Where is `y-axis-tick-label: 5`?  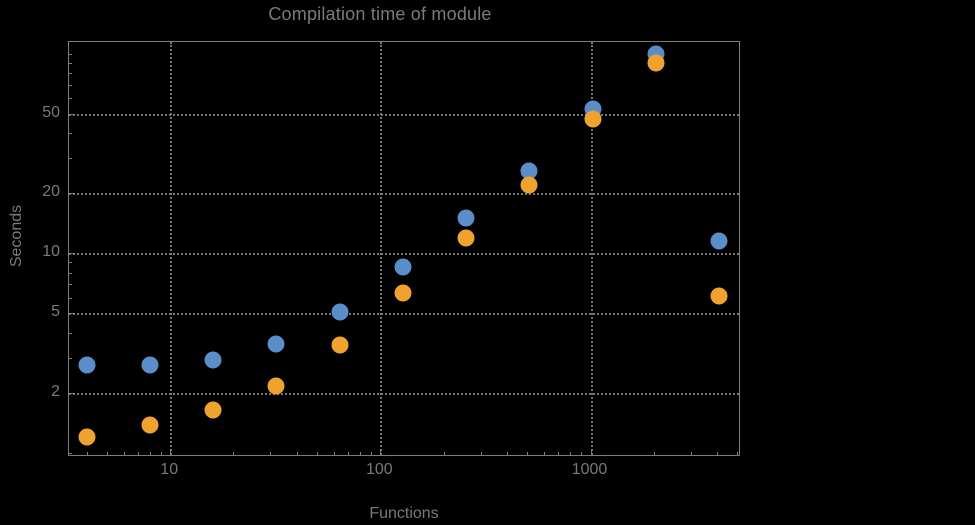
y-axis-tick-label: 5 is located at coordinates (55, 312).